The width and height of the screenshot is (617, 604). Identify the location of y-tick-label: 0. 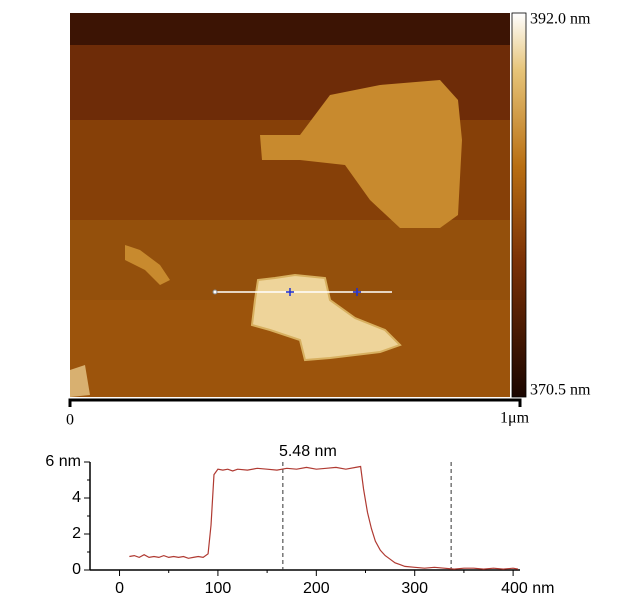
(76, 569).